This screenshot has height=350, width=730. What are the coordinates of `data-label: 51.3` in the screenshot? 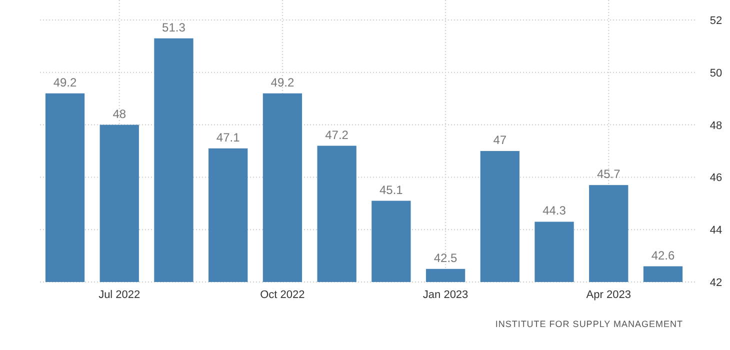 It's located at (174, 27).